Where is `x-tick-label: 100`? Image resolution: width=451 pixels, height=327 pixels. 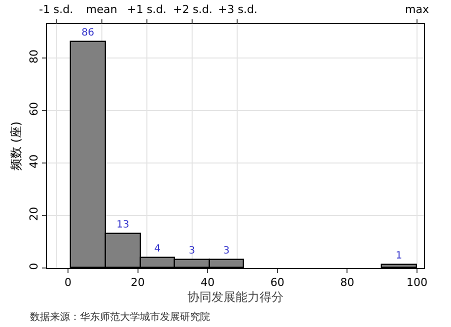
x-tick-label: 100 is located at coordinates (417, 283).